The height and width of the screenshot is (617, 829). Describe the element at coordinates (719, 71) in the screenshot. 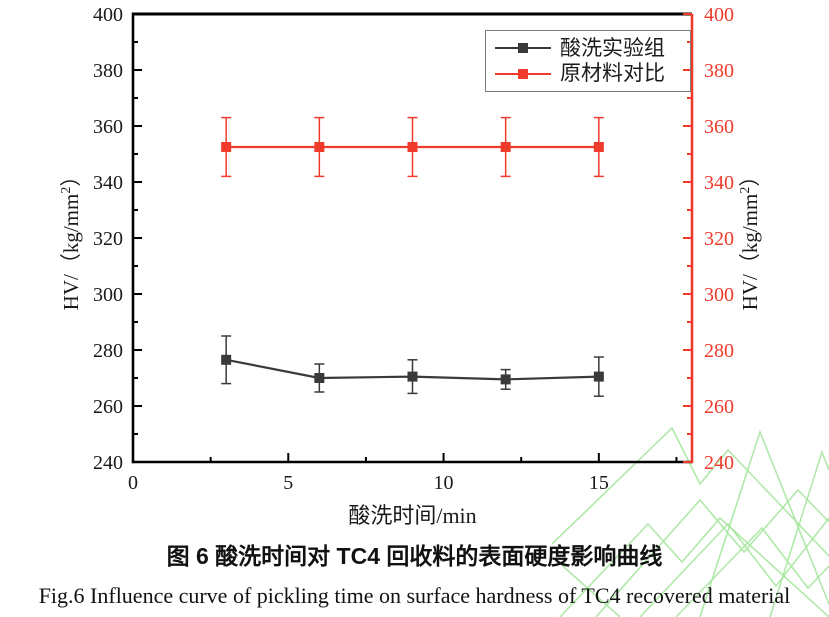

I see `y-tick-label-right: 380` at that location.